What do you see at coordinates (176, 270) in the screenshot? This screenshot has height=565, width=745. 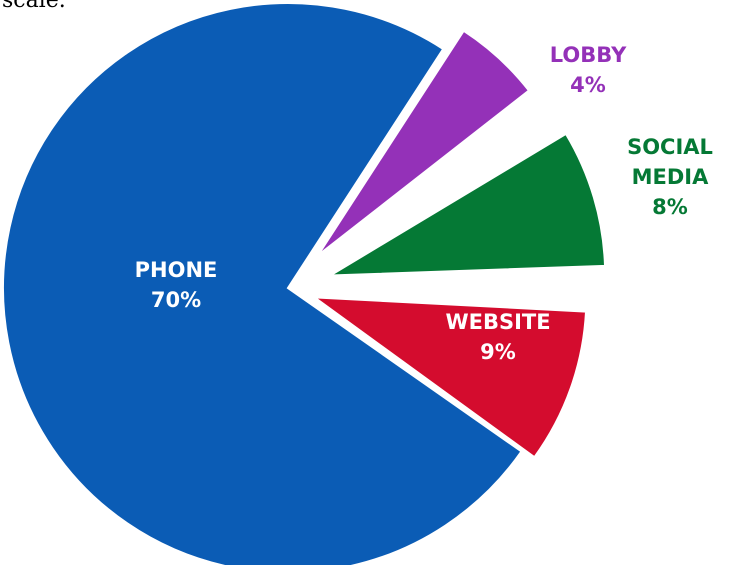 I see `slice-label-phone-line-1: PHONE` at bounding box center [176, 270].